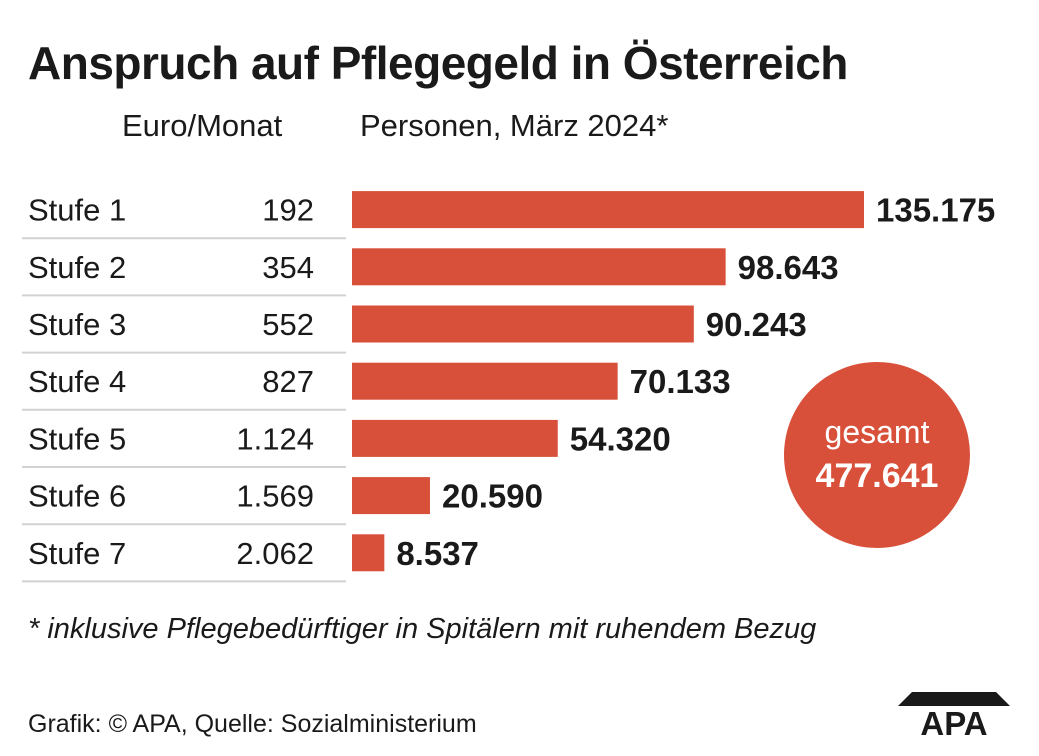 The width and height of the screenshot is (1039, 756). Describe the element at coordinates (492, 496) in the screenshot. I see `value-label: 20.590` at that location.